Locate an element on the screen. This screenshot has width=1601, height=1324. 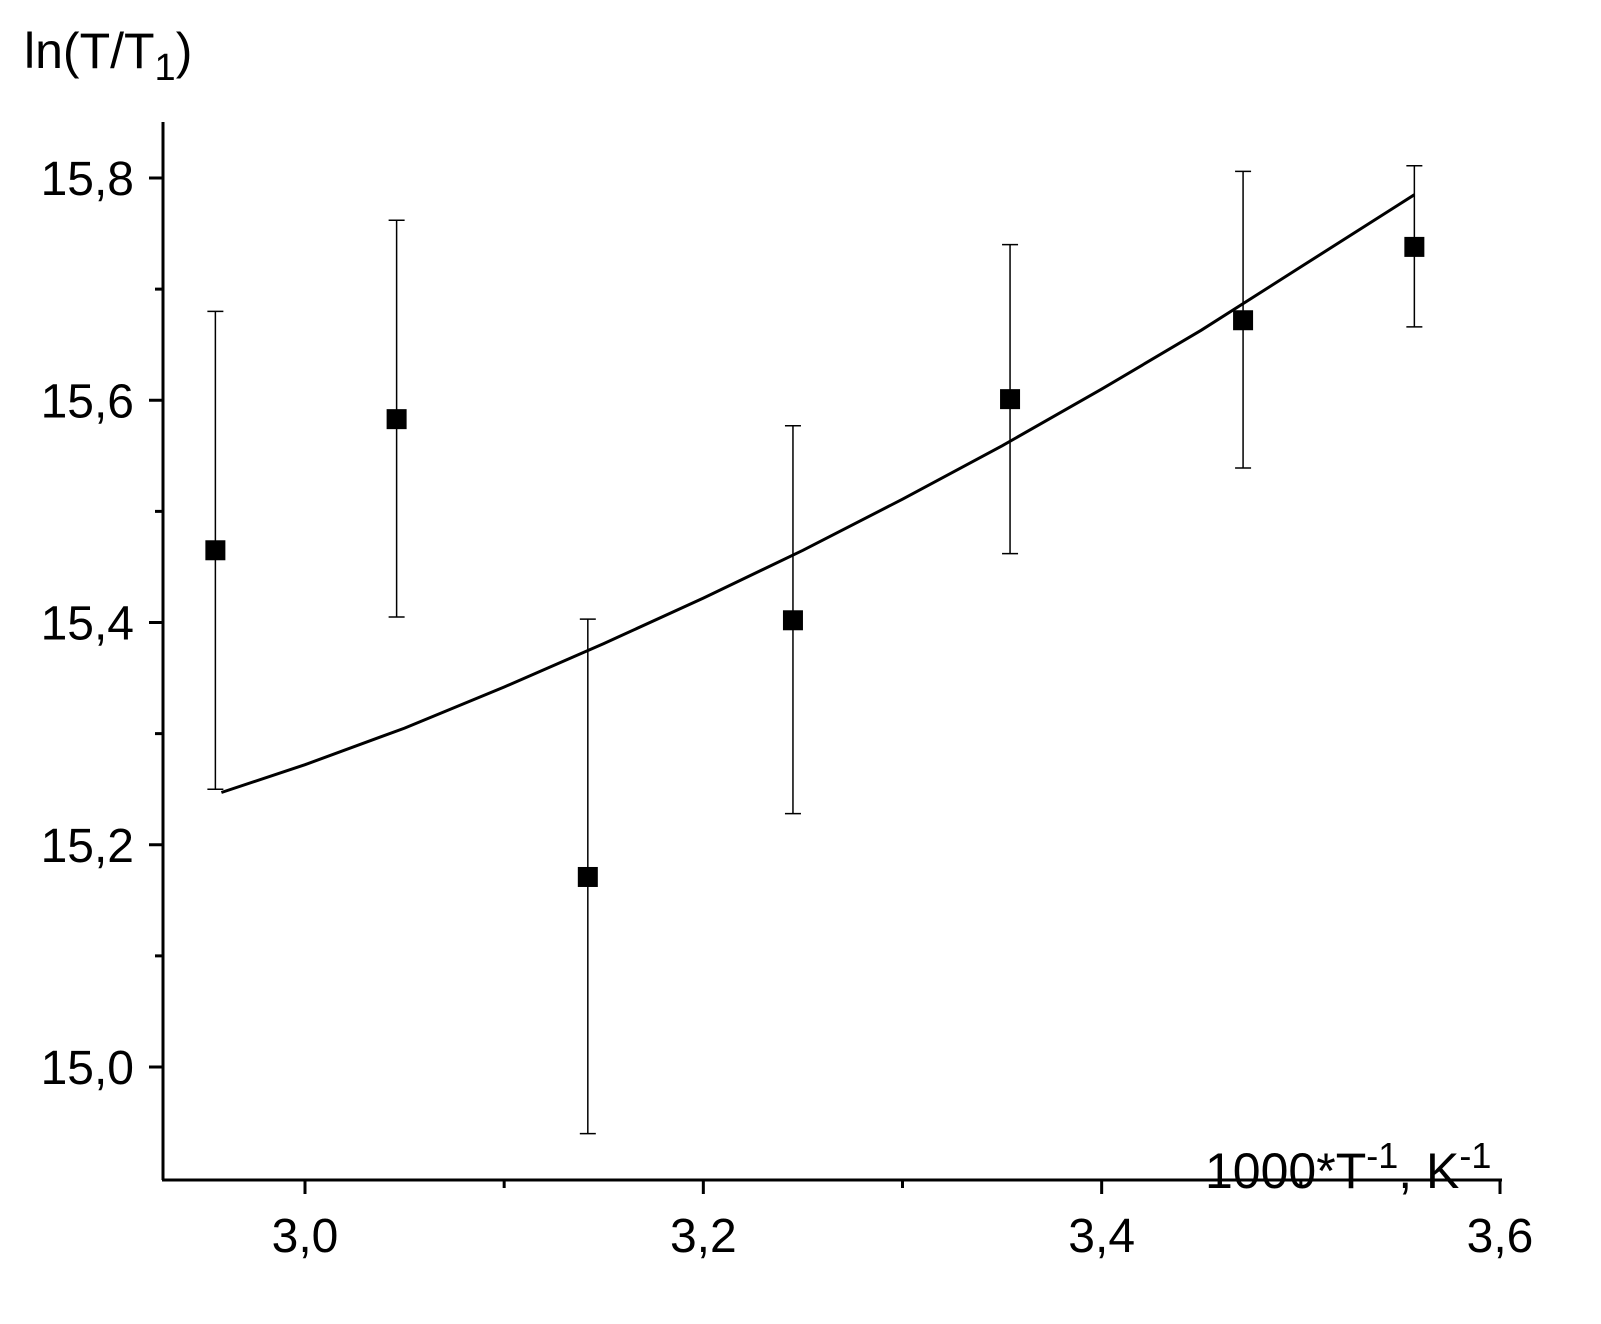
y-tick-label: 15,6 is located at coordinates (87, 401).